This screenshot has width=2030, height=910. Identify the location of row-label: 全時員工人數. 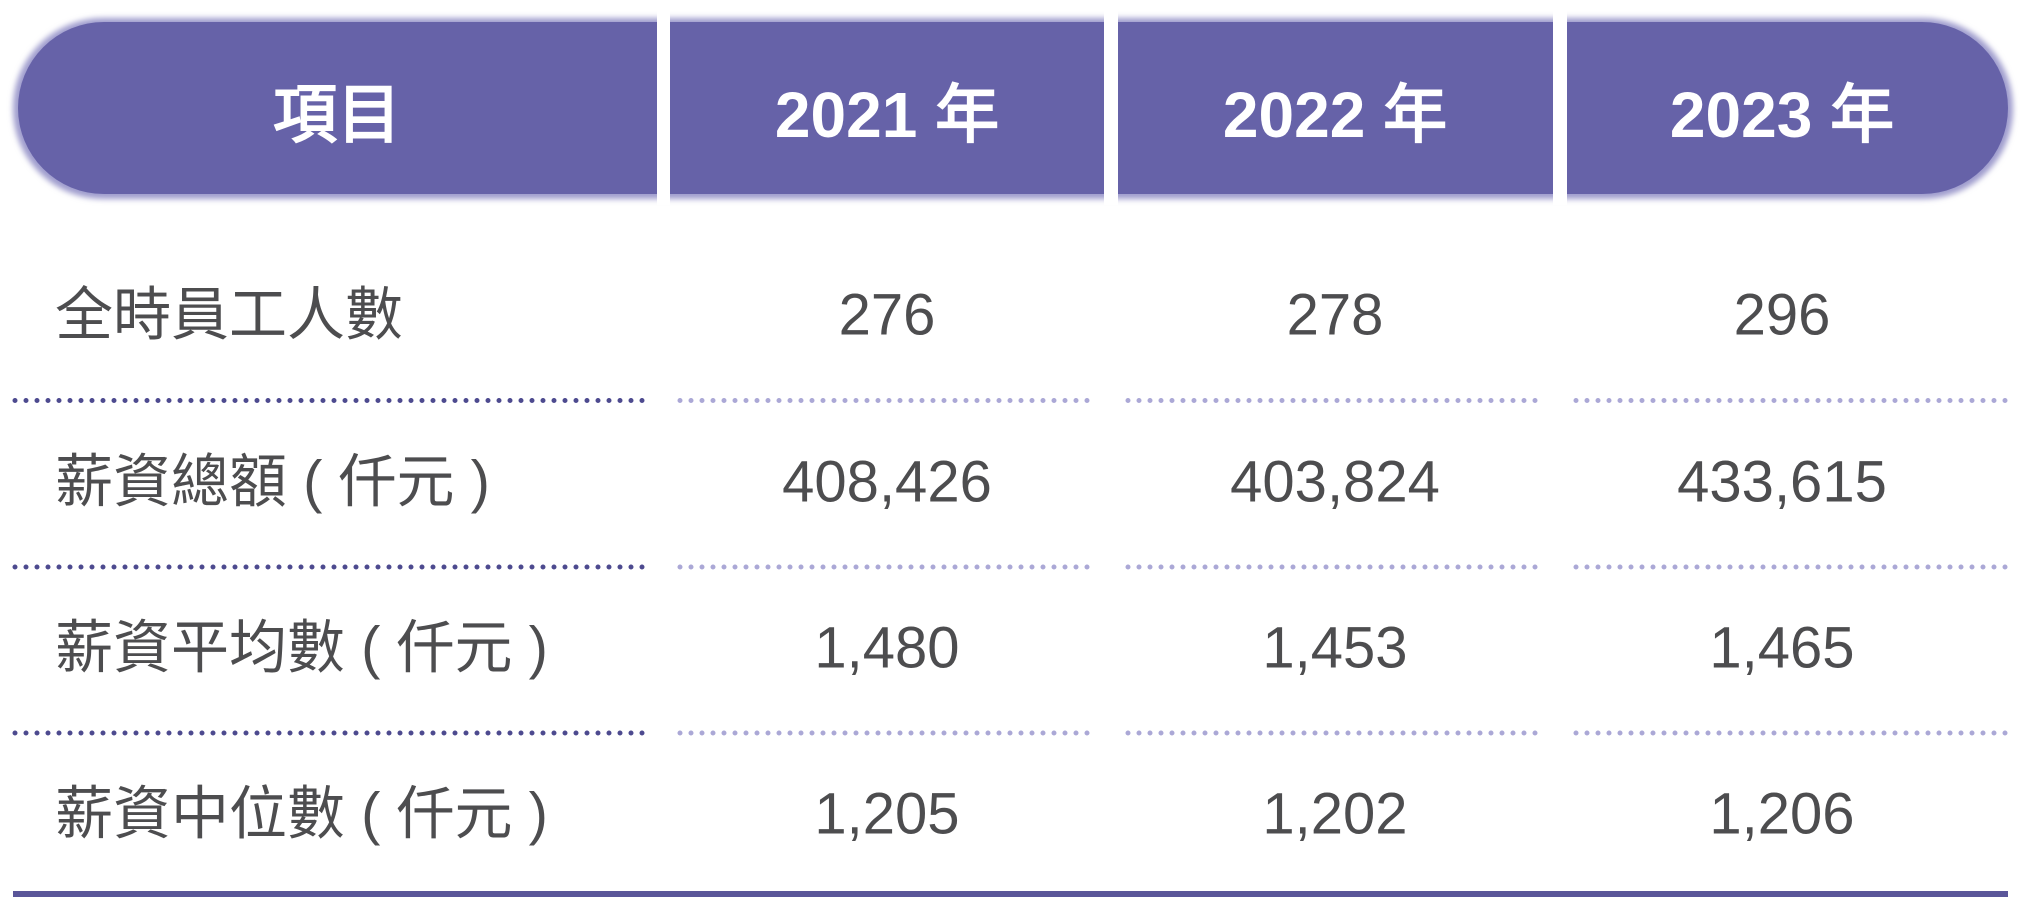
(229, 315).